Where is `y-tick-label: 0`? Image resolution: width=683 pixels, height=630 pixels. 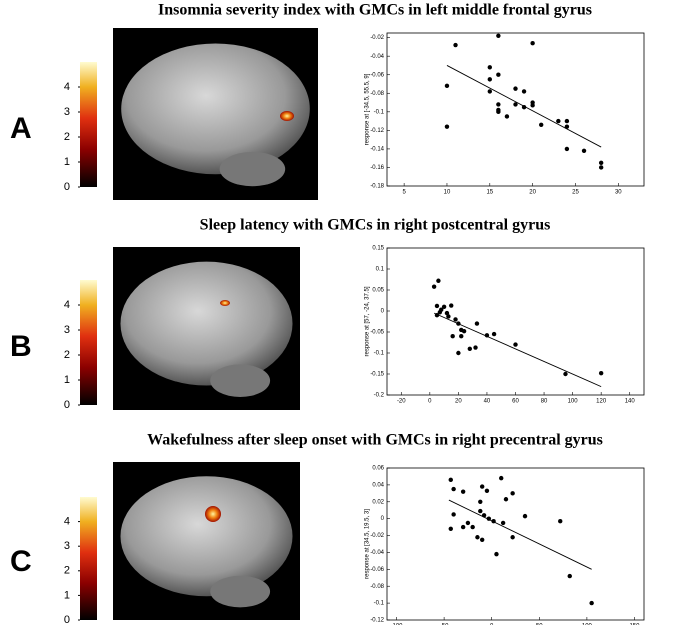 y-tick-label: 0 is located at coordinates (383, 519).